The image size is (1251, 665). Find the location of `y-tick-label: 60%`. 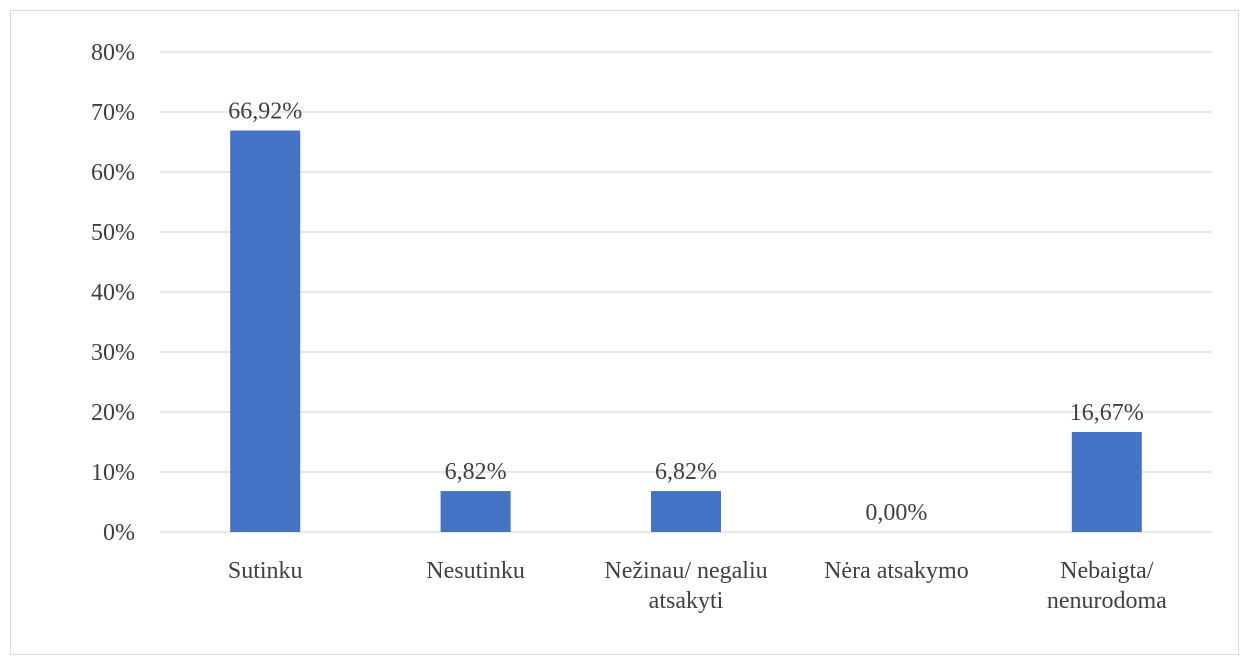

y-tick-label: 60% is located at coordinates (113, 173).